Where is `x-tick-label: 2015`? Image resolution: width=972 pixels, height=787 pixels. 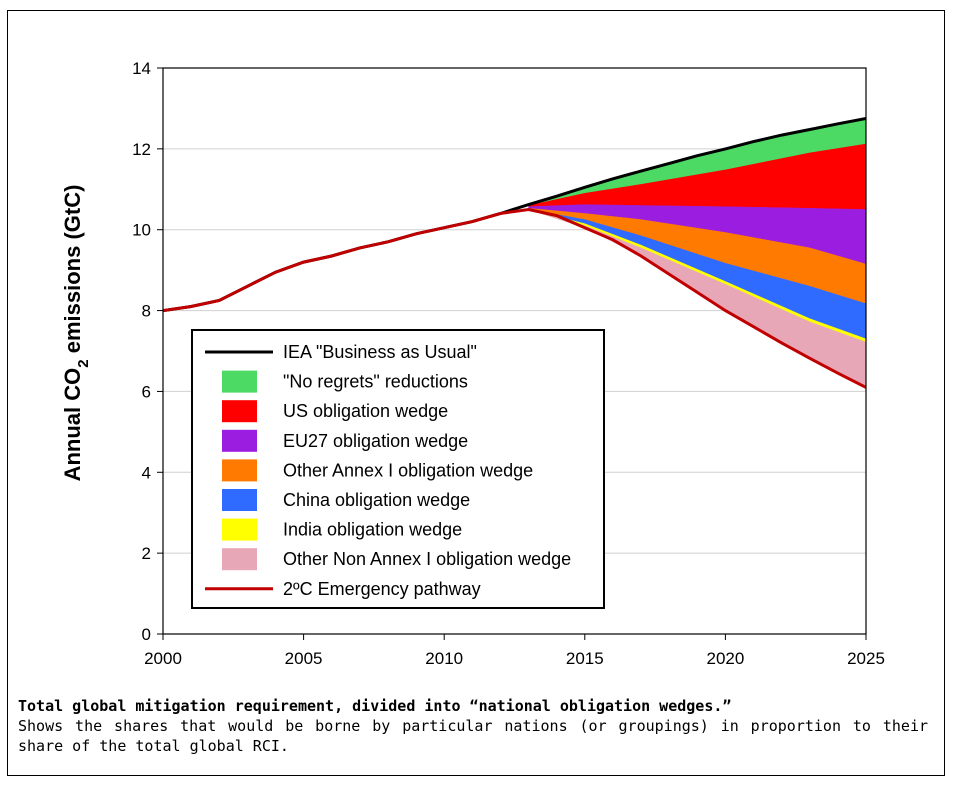 x-tick-label: 2015 is located at coordinates (585, 658).